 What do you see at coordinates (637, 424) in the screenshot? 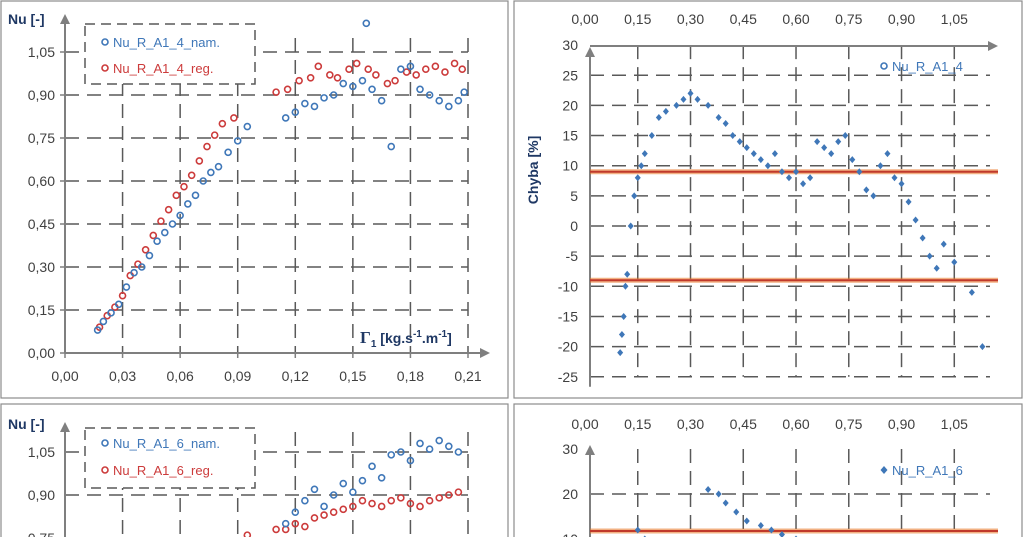
I see `x-tick-label: 0,15` at bounding box center [637, 424].